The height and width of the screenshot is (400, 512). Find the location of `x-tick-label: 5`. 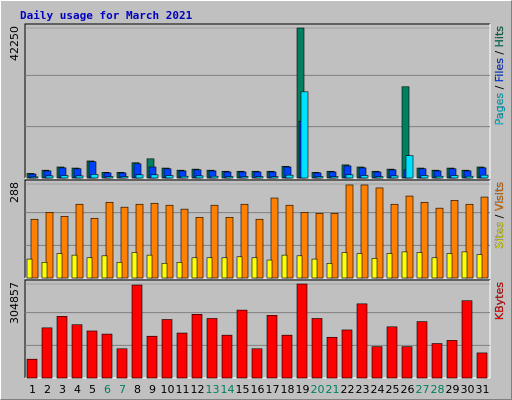

x-tick-label: 5 is located at coordinates (92, 389).